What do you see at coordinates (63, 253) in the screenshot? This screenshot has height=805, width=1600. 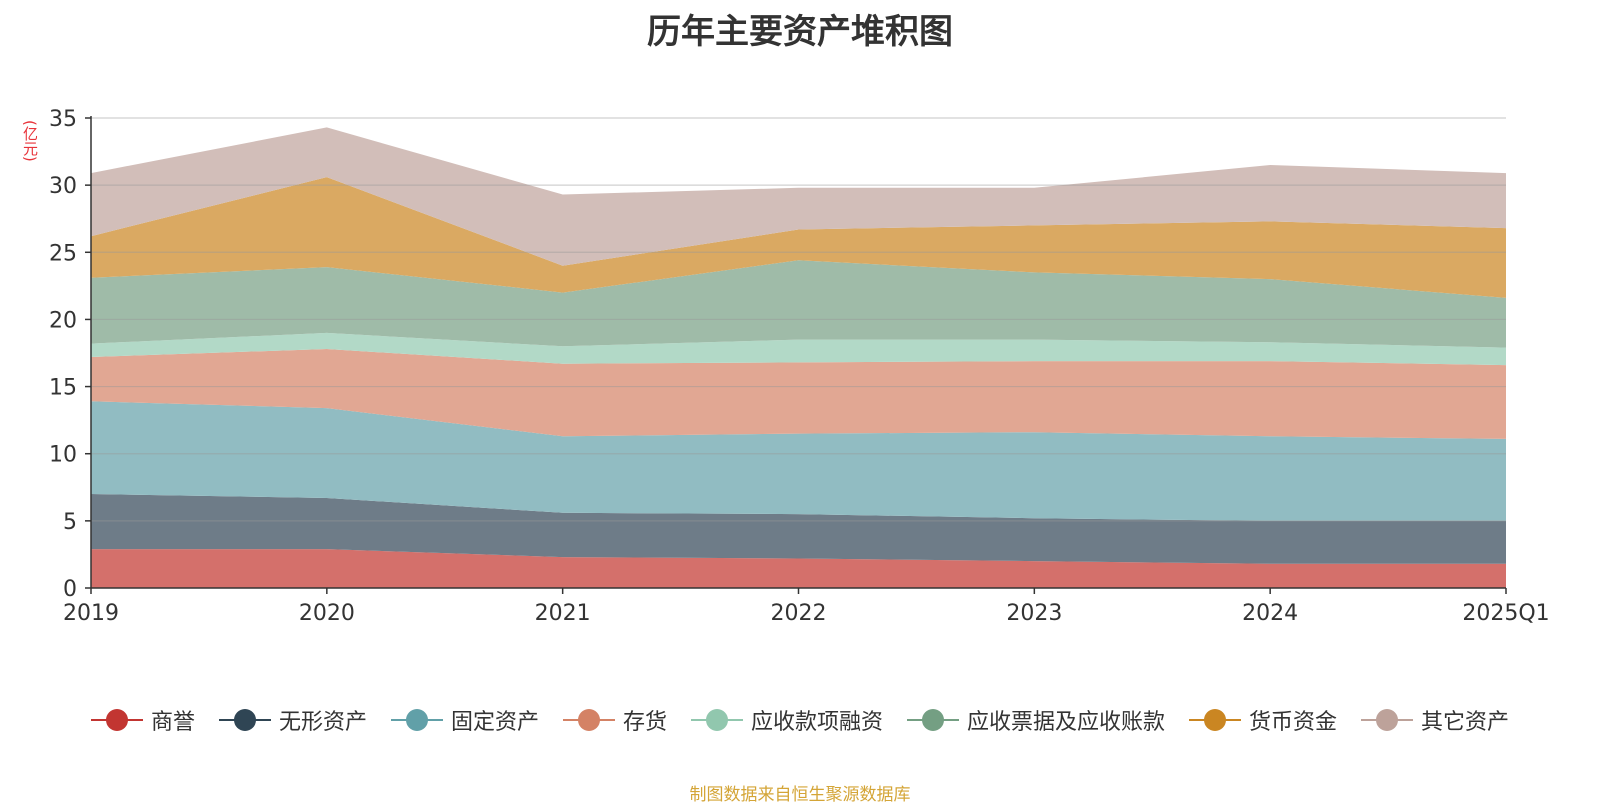 I see `y-tick-label: 25` at bounding box center [63, 253].